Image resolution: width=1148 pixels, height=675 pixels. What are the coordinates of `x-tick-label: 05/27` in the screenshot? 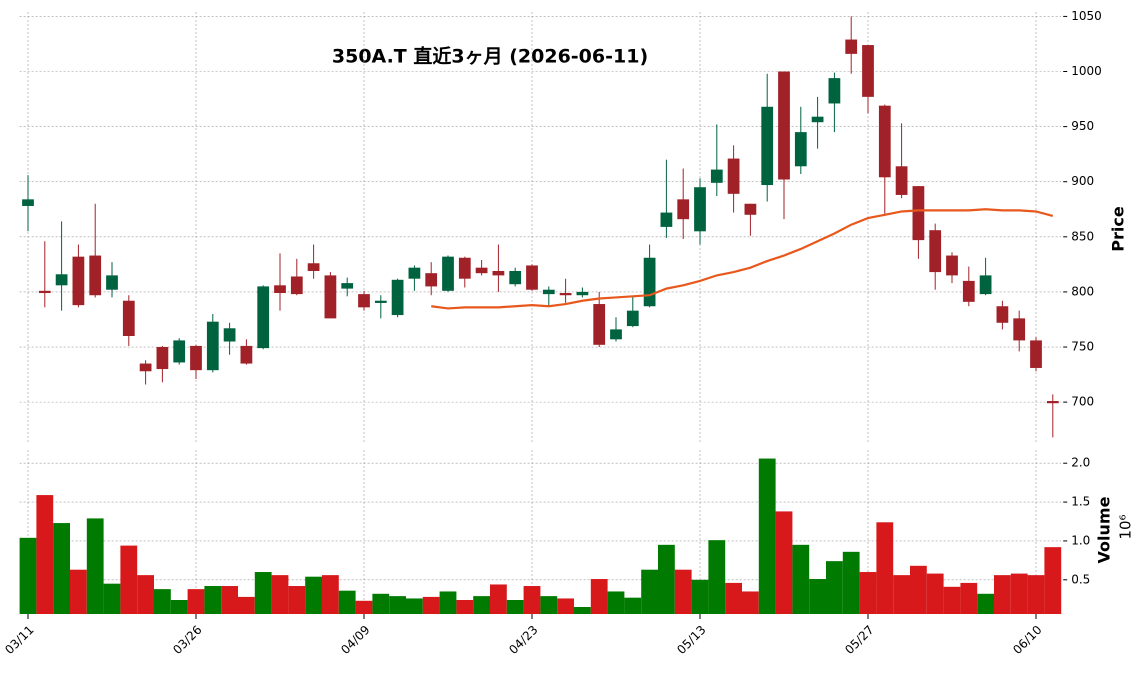 It's located at (859, 640).